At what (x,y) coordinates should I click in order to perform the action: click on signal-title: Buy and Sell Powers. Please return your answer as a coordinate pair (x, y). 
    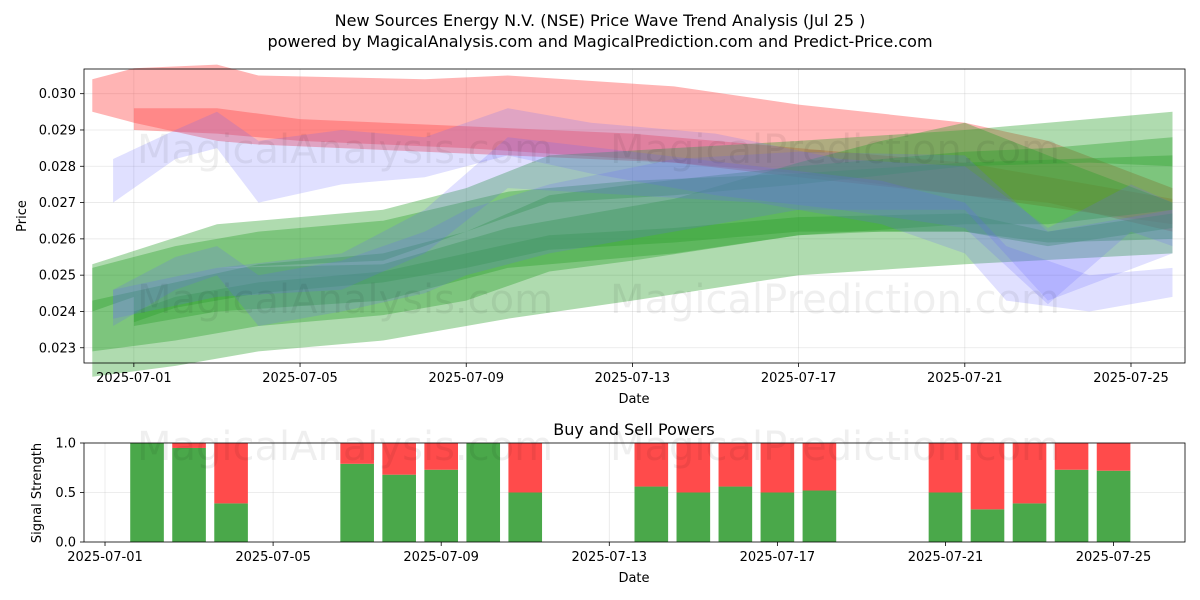
    Looking at the image, I should click on (634, 429).